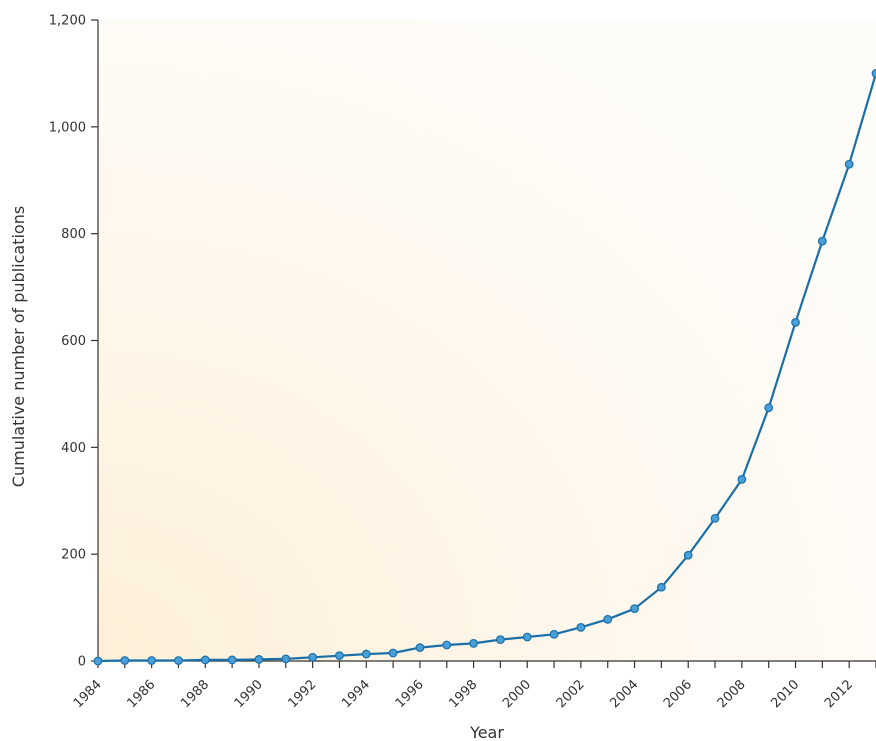 Image resolution: width=876 pixels, height=741 pixels. I want to click on y-axis: 0 200 400 600 800 1,000 1,200, so click(74, 342).